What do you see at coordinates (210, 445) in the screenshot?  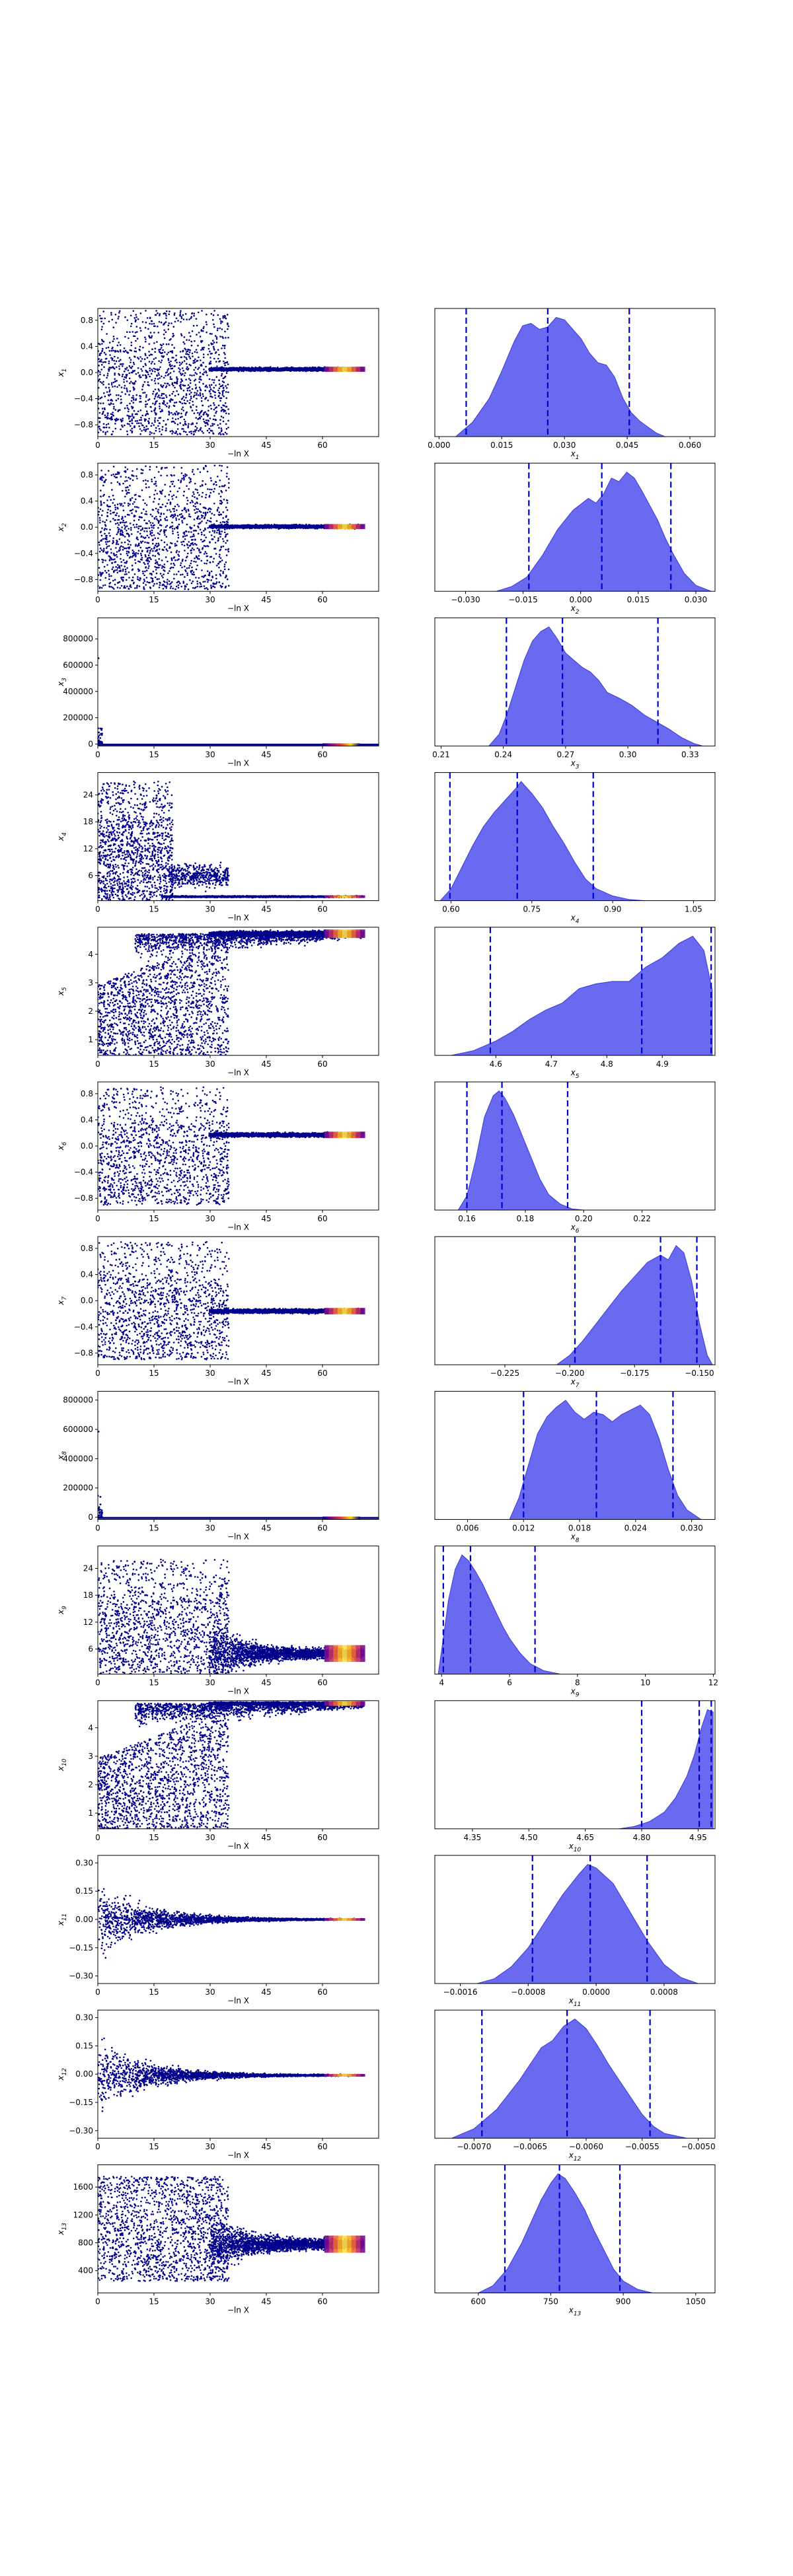 I see `trace-xtick-label: 30` at bounding box center [210, 445].